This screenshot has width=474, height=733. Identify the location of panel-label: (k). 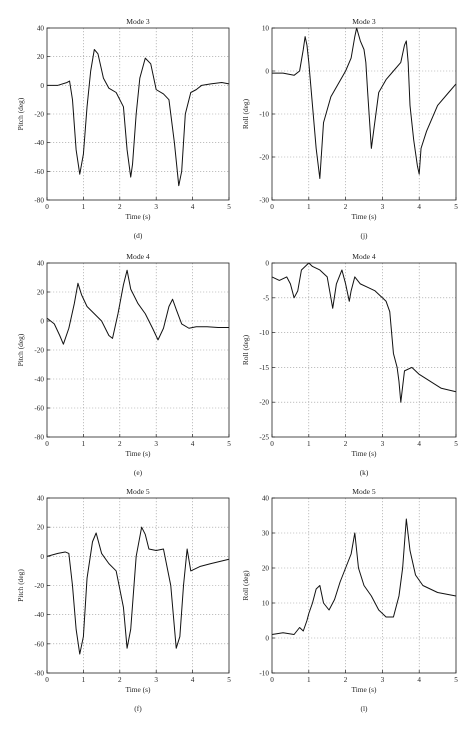
(364, 472).